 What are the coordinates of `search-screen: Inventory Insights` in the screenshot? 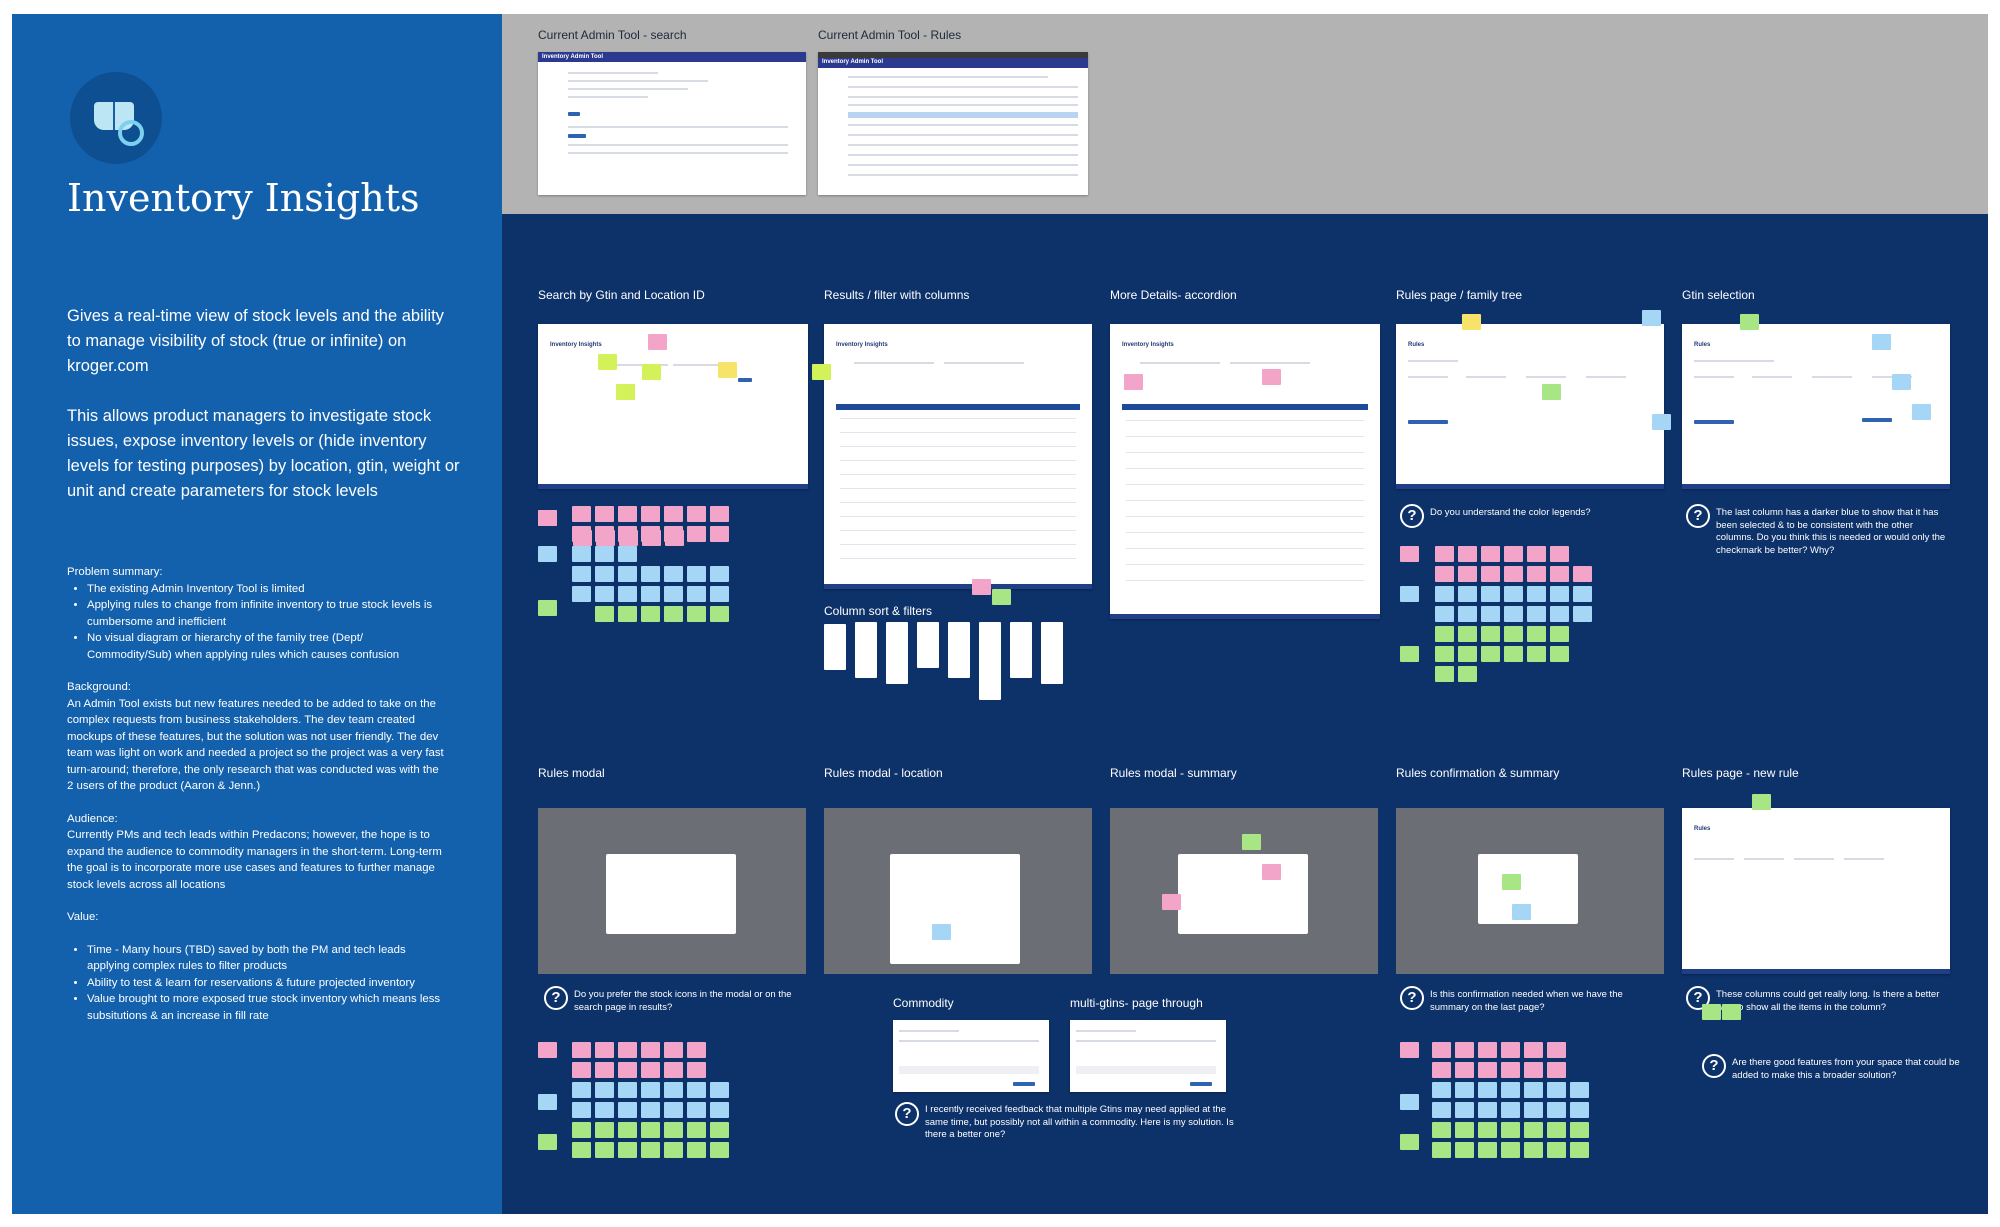 It's located at (673, 406).